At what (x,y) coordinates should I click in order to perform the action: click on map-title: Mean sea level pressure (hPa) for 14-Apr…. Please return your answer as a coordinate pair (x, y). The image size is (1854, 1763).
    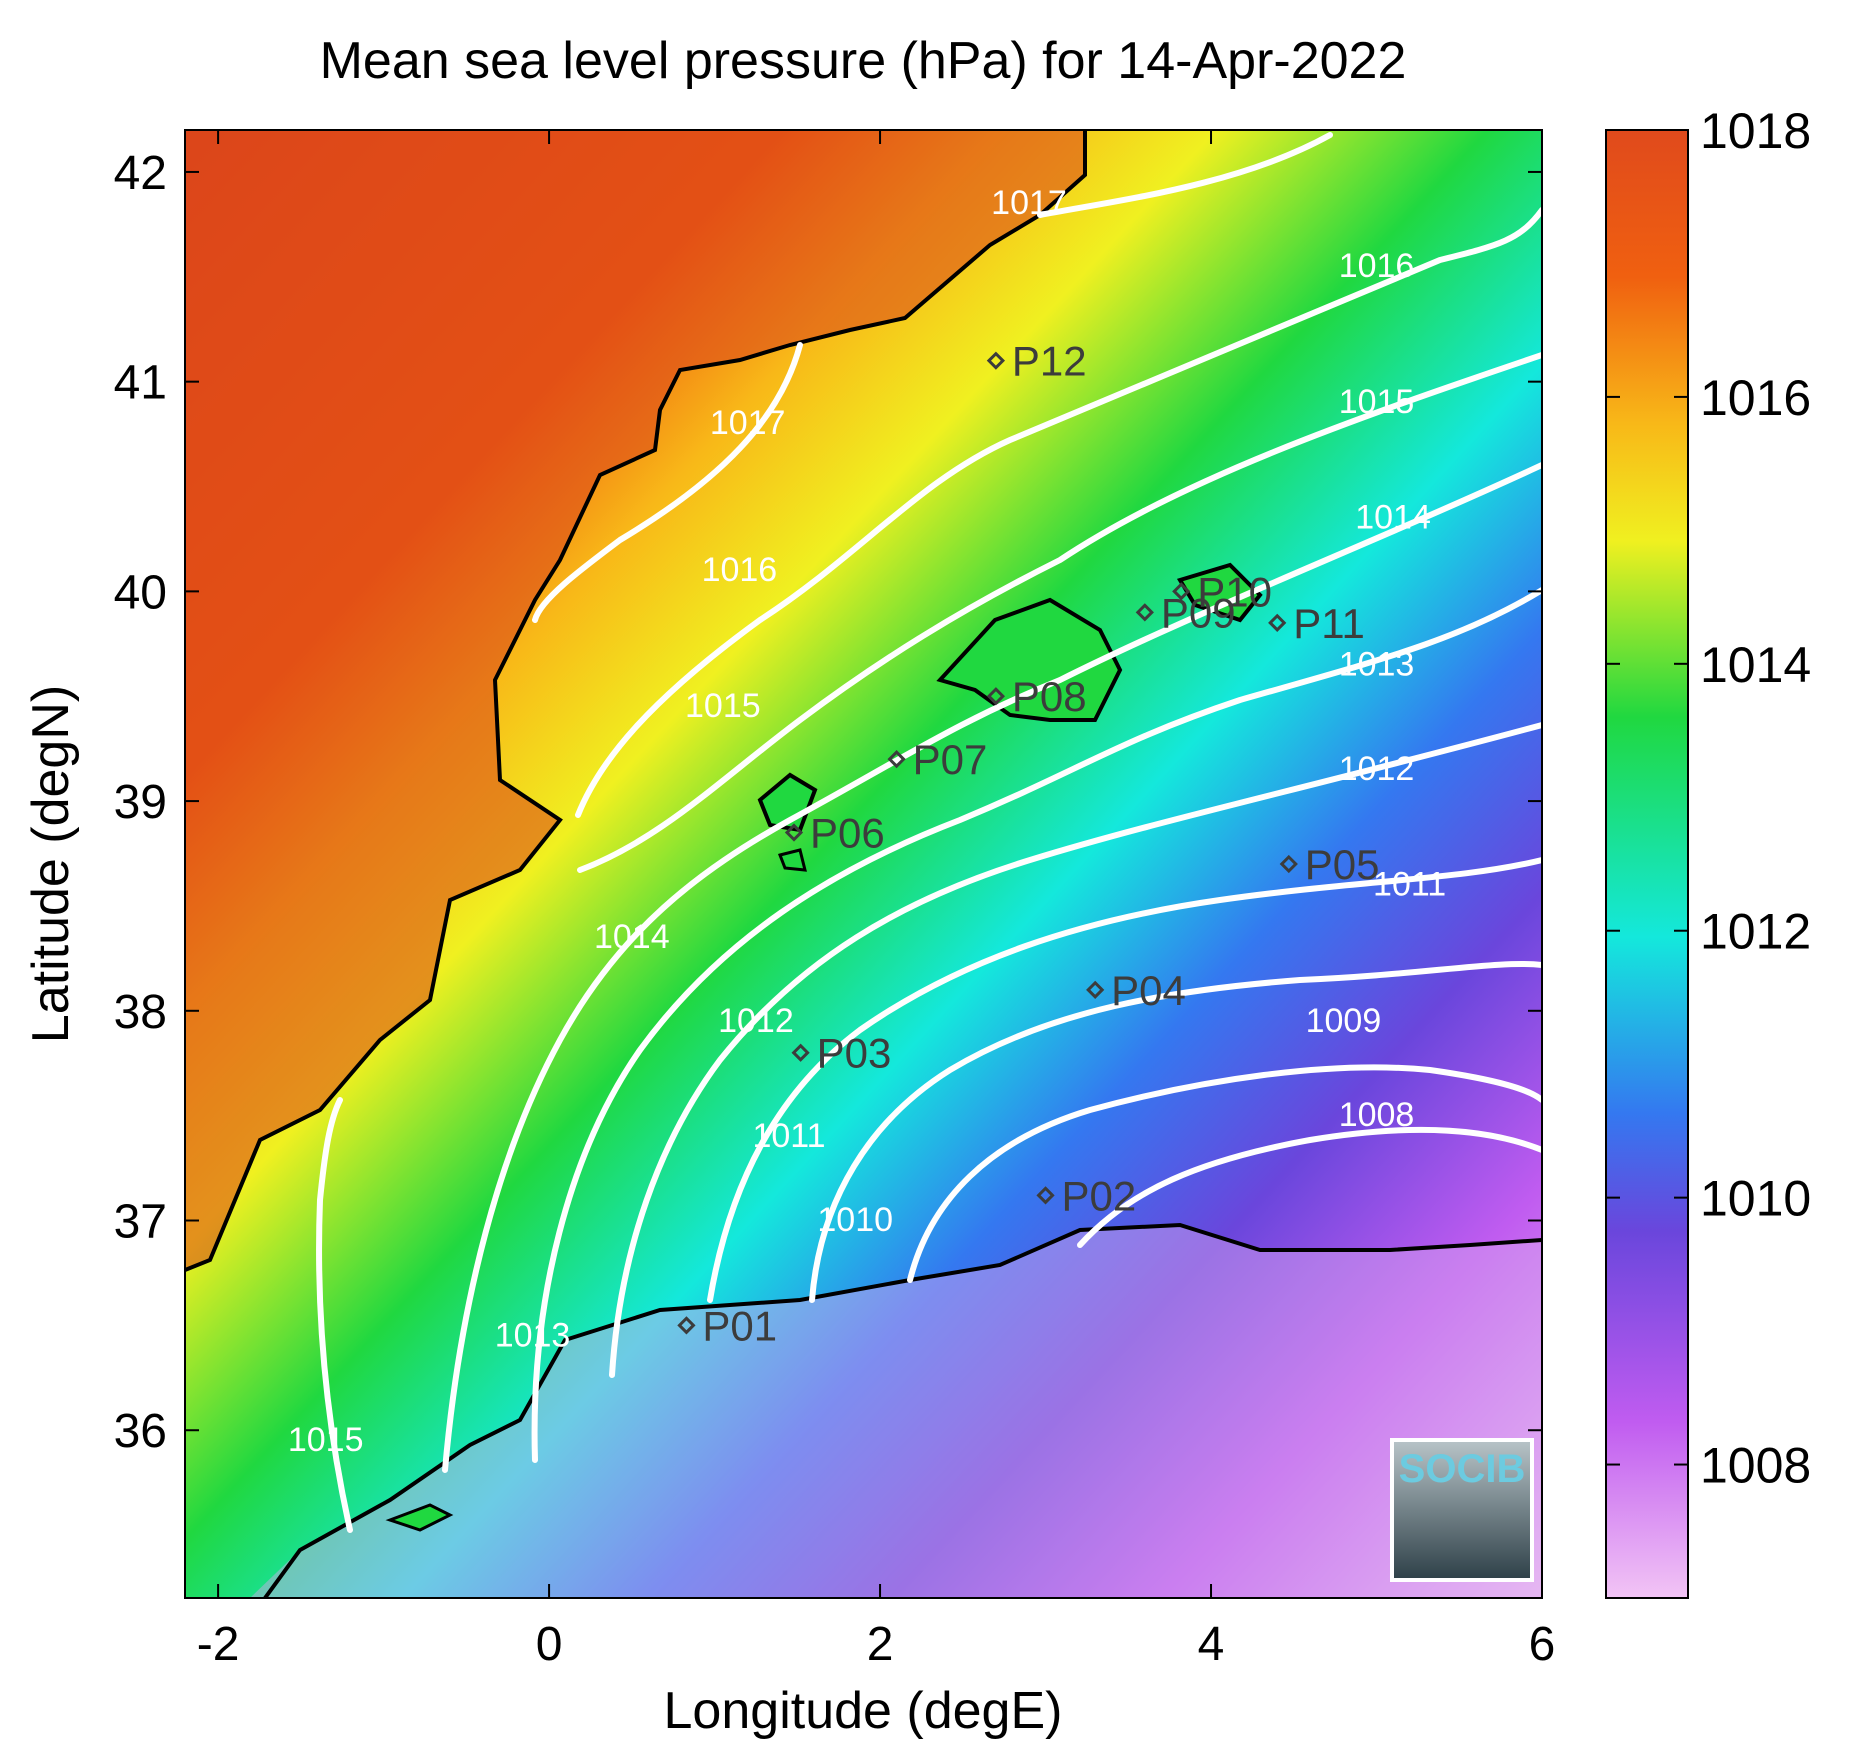
    Looking at the image, I should click on (863, 61).